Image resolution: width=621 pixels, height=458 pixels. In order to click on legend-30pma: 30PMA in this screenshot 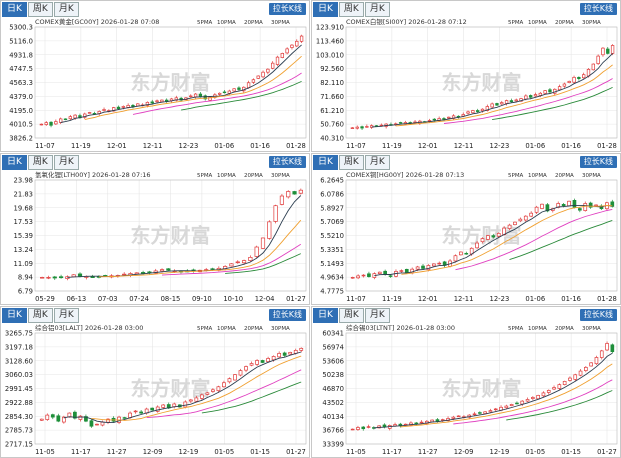, I will do `click(591, 176)`.